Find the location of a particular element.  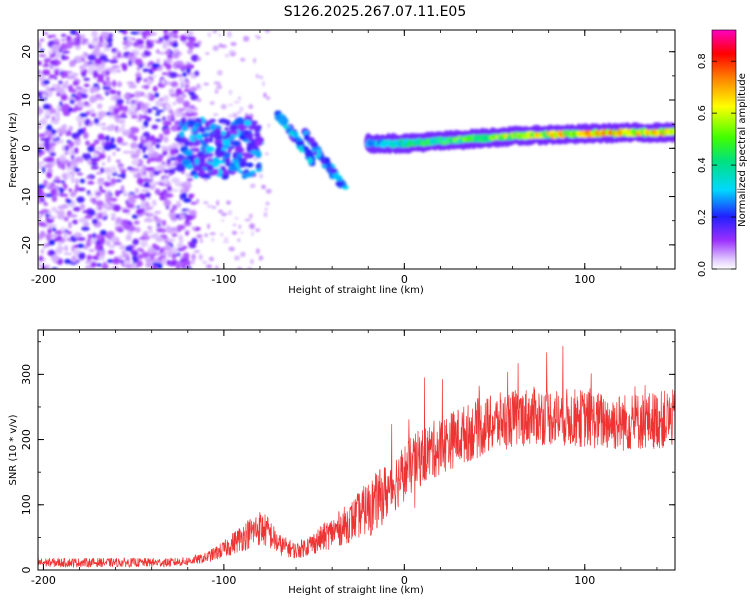

carrier-core is located at coordinates (673, 131).